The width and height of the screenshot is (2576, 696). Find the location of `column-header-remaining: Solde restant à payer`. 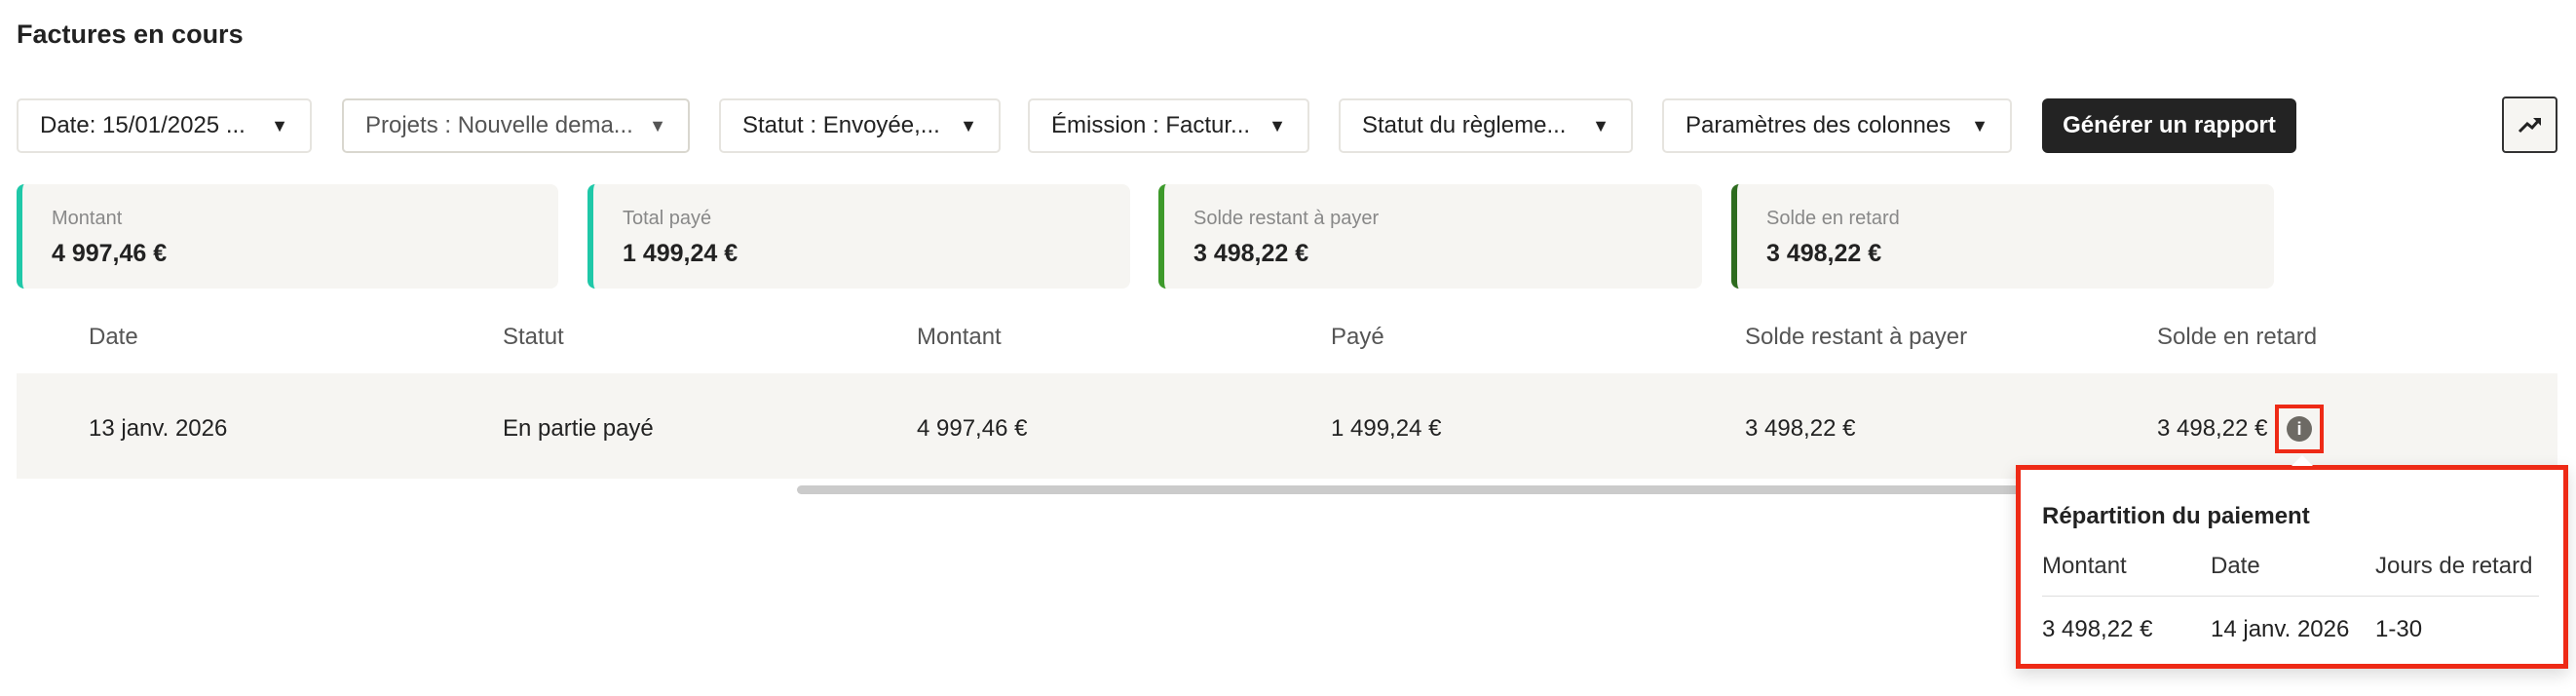

column-header-remaining: Solde restant à payer is located at coordinates (1856, 337).